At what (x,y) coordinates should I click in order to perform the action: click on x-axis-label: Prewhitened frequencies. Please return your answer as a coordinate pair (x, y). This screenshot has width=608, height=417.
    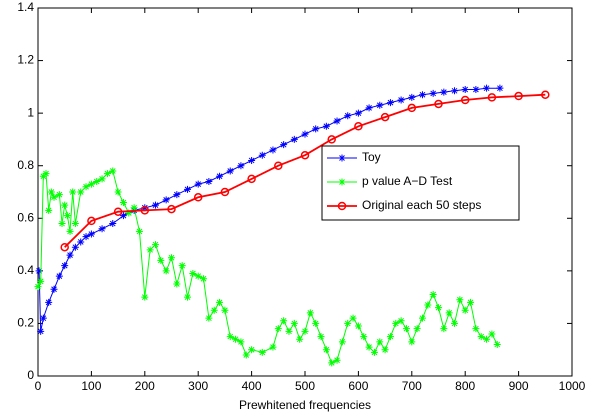
    Looking at the image, I should click on (305, 405).